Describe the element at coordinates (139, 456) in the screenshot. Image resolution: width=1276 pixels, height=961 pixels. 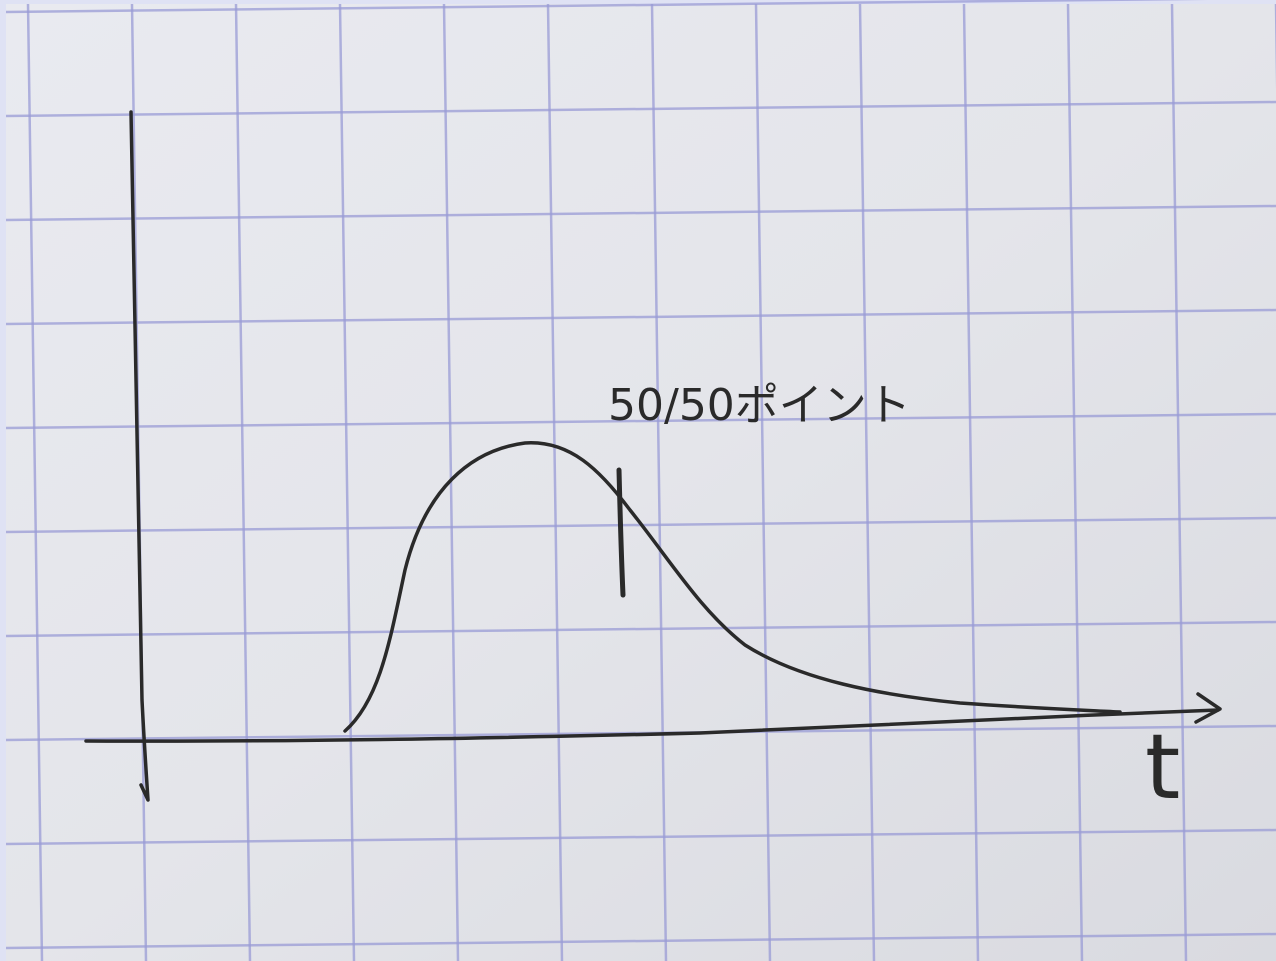
I see `y-axis` at that location.